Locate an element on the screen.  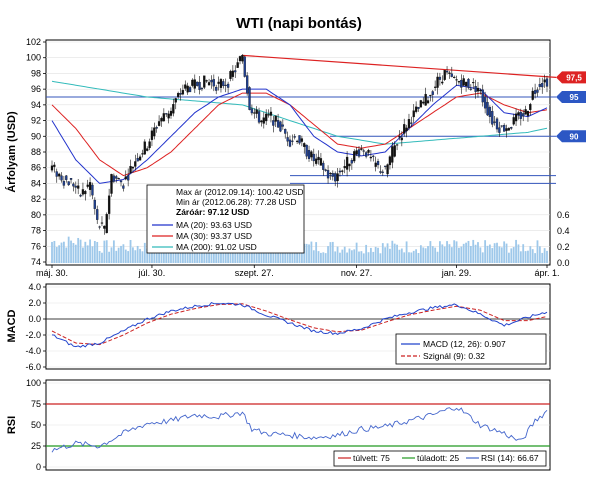
rsi-legend: túlvett: 75 túladott: 25 RSI (14): 66.67 is located at coordinates (440, 458).